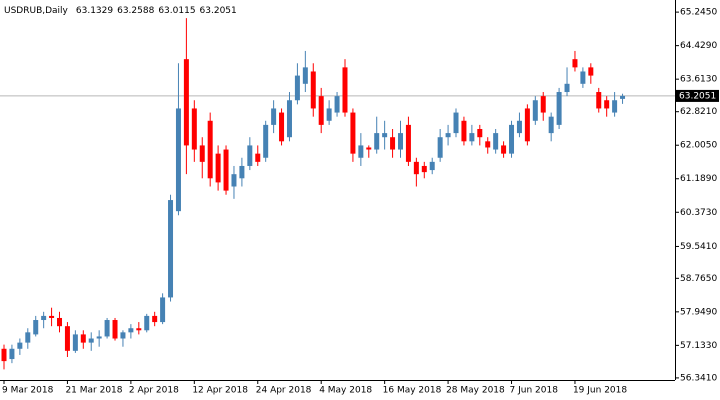 This screenshot has width=720, height=400. Describe the element at coordinates (698, 213) in the screenshot. I see `y-tick-label: 60.3730` at that location.